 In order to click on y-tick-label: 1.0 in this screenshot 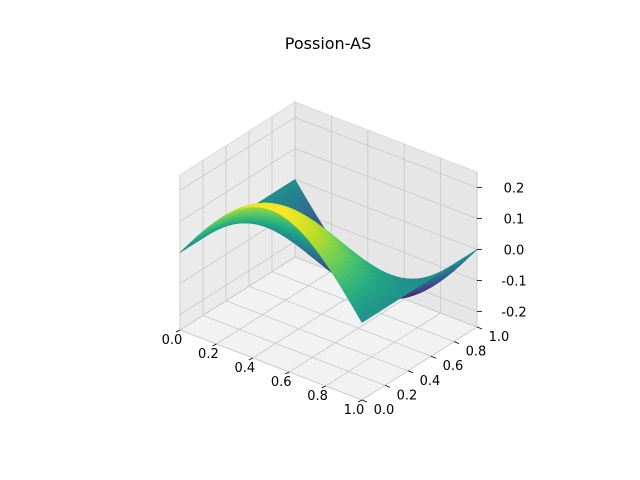, I will do `click(499, 337)`.